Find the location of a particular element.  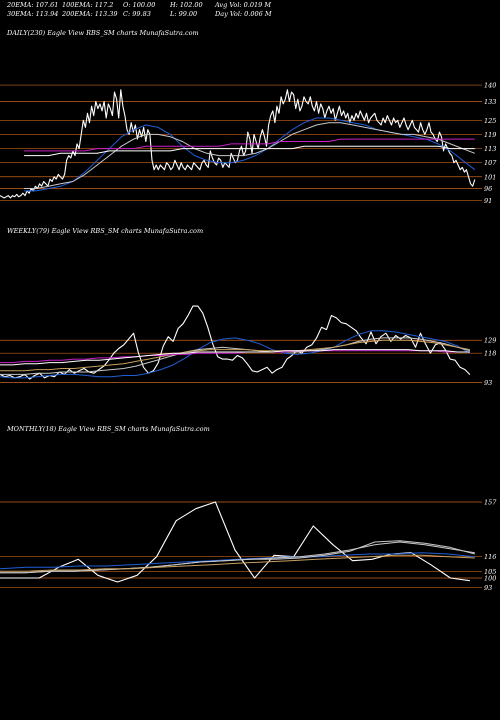

daily-ytick-label: 91 is located at coordinates (488, 201).